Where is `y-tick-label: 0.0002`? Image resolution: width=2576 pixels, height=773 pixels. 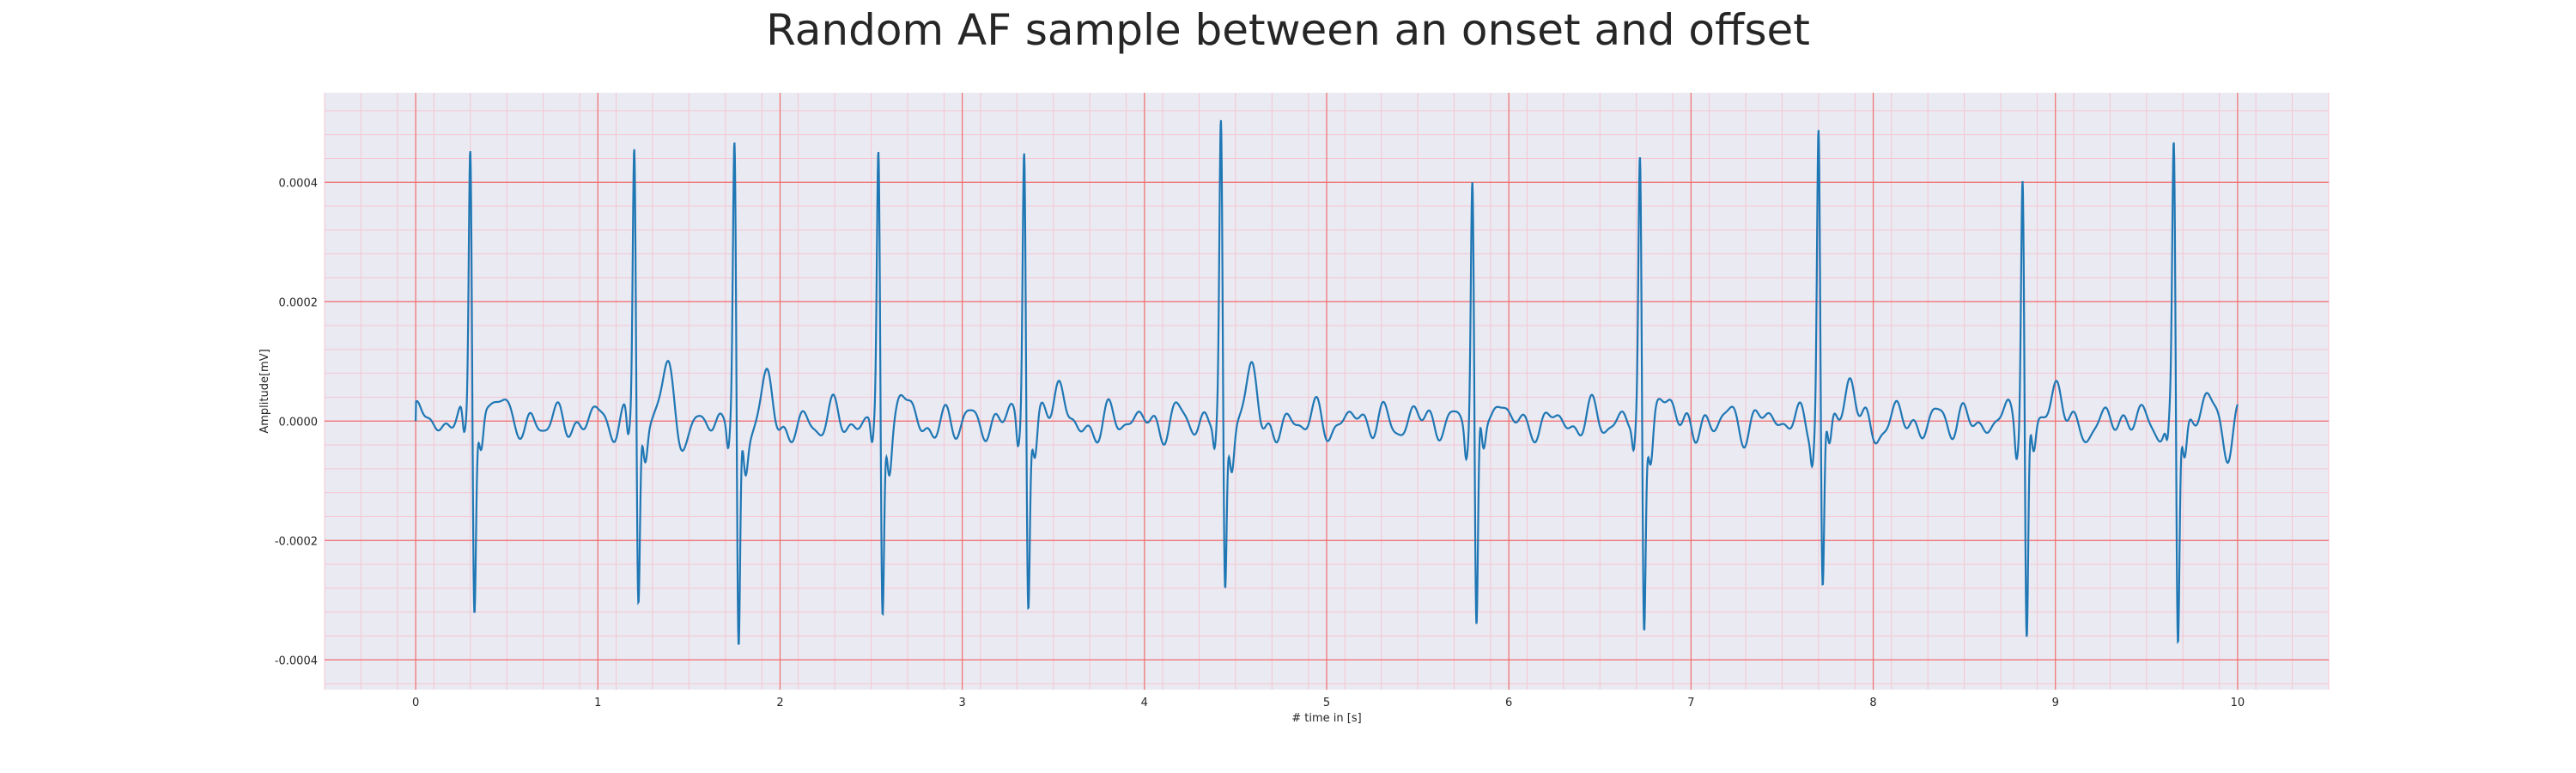 y-tick-label: 0.0002 is located at coordinates (299, 302).